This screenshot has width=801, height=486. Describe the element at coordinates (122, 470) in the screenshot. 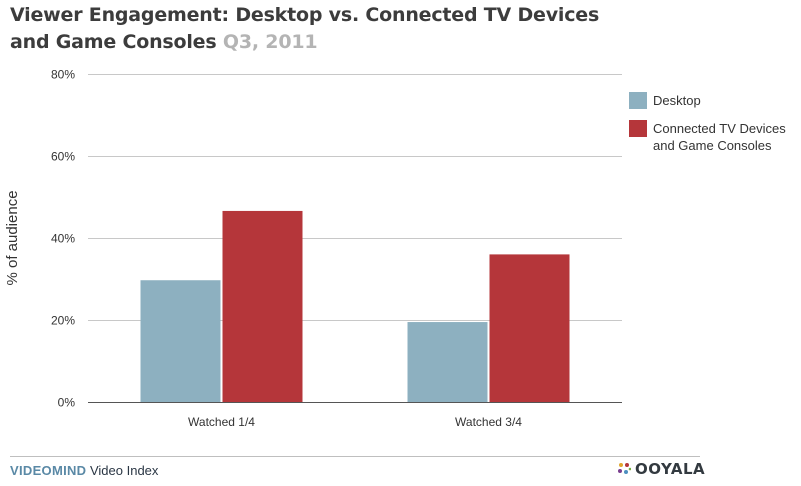

I see `footer-brand-rest: Video Index` at that location.